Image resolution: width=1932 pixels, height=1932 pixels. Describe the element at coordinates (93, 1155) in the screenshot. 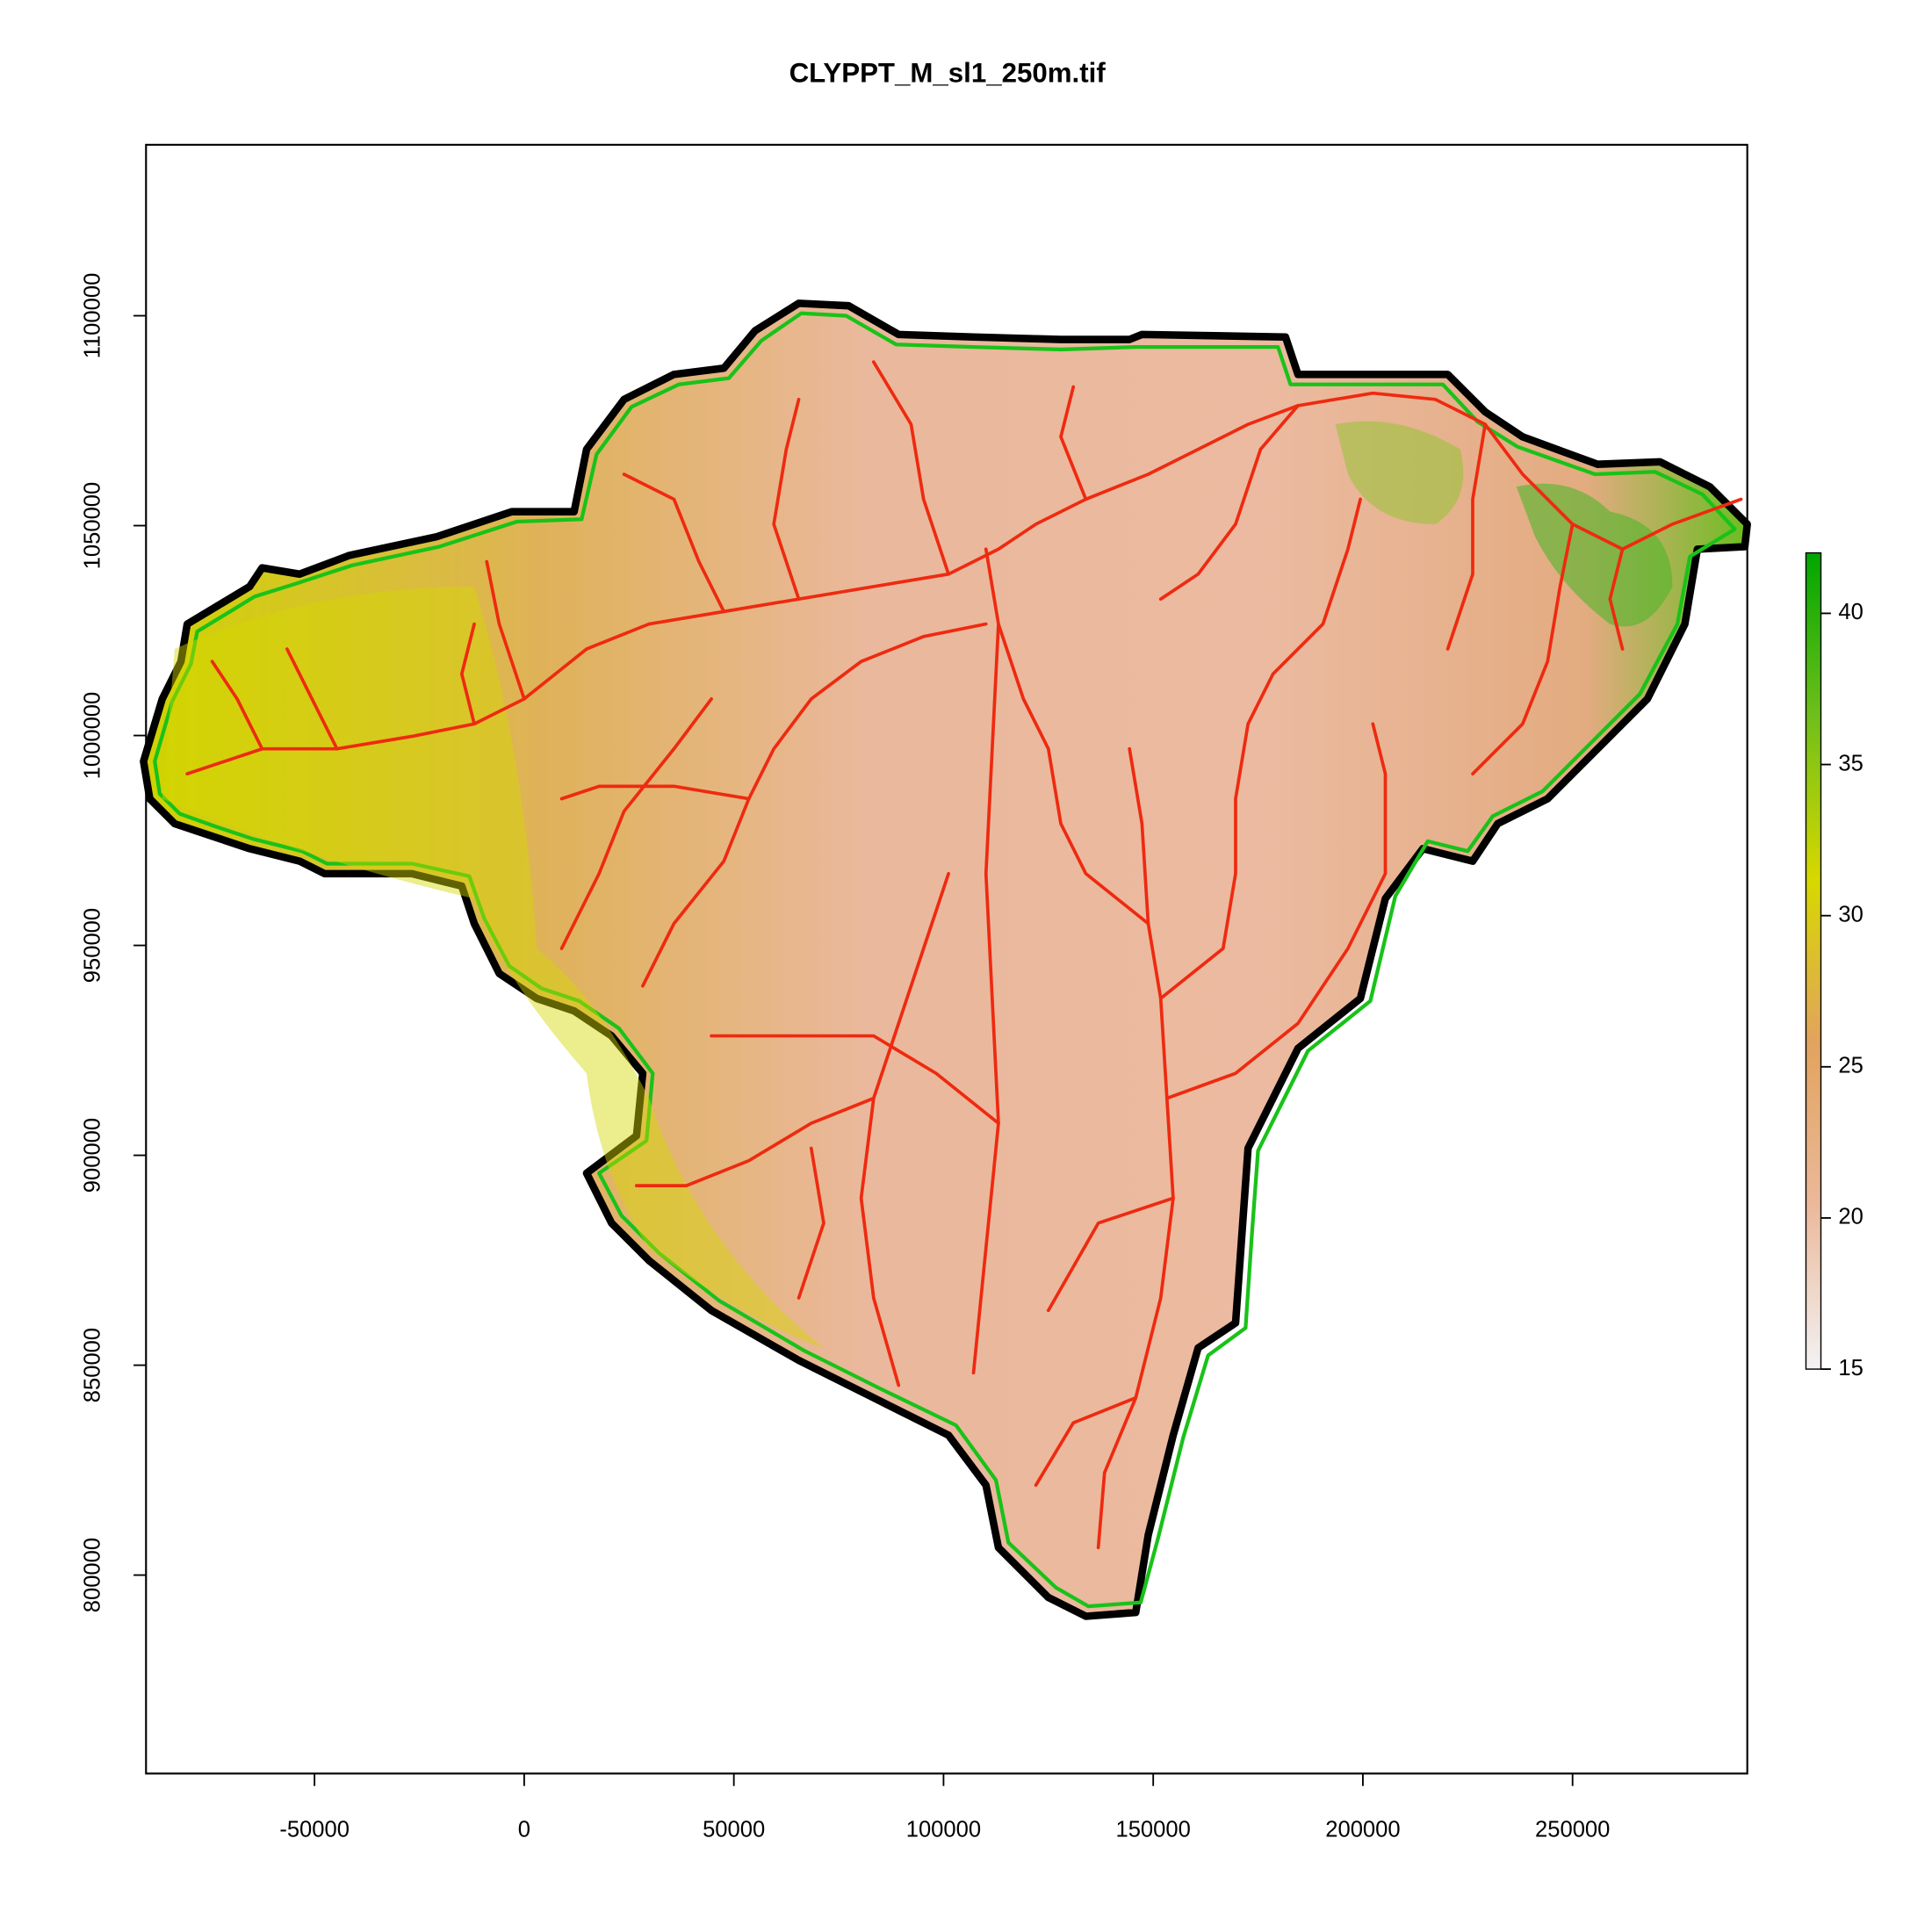

I see `y-tick-label: 900000` at that location.